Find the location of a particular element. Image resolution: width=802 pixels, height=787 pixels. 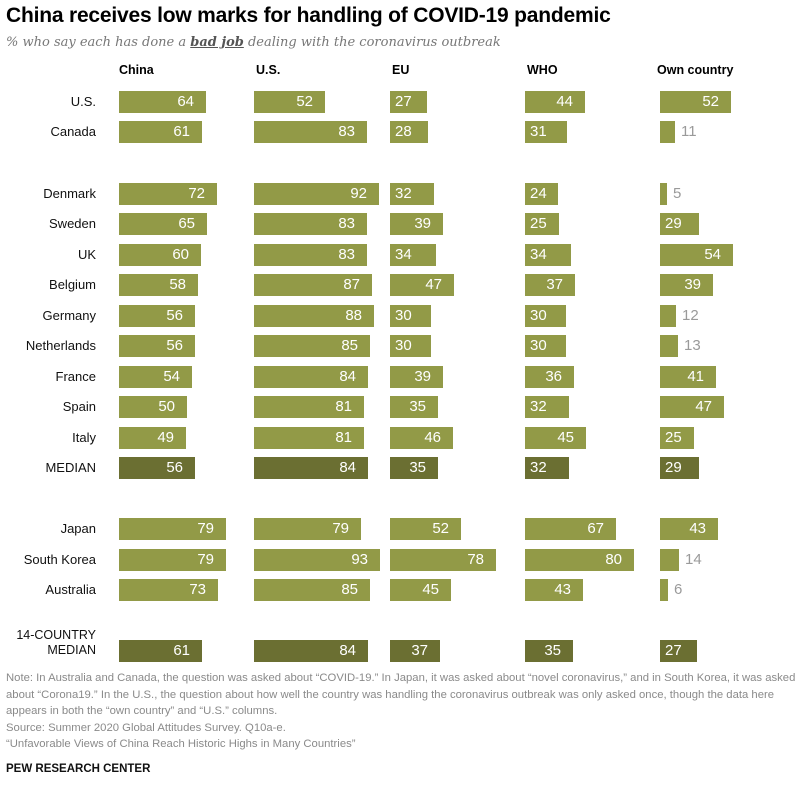

row-label-u-s: U.S. is located at coordinates (83, 101).